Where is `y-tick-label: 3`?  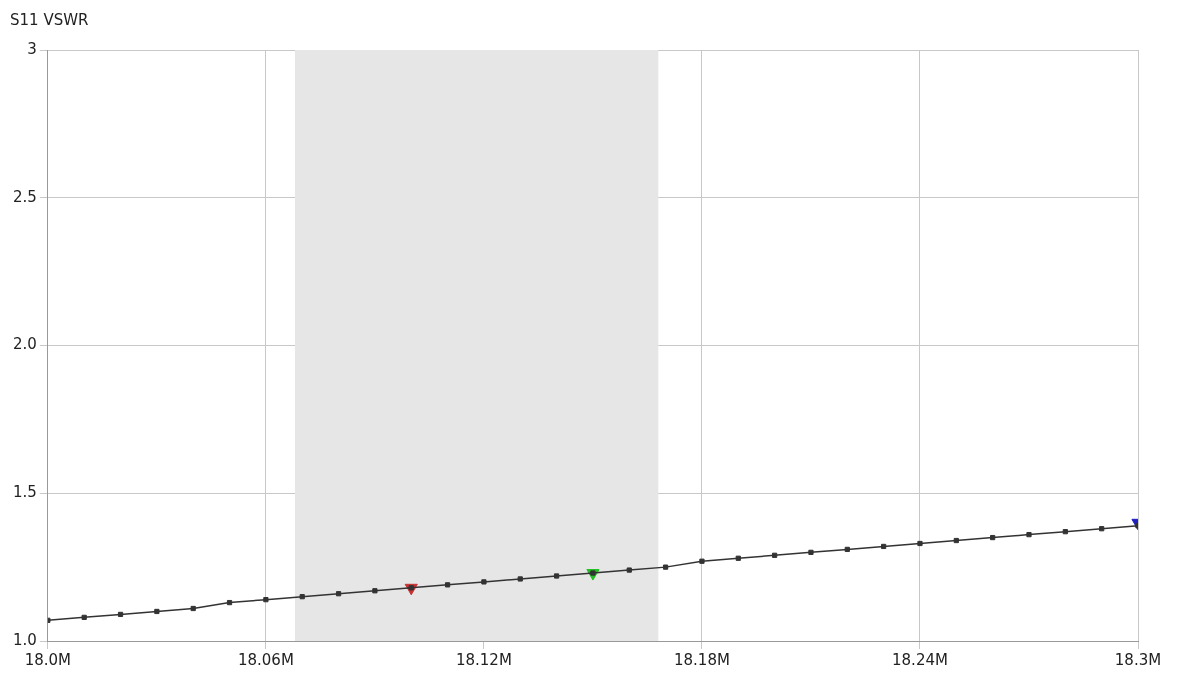 y-tick-label: 3 is located at coordinates (32, 48).